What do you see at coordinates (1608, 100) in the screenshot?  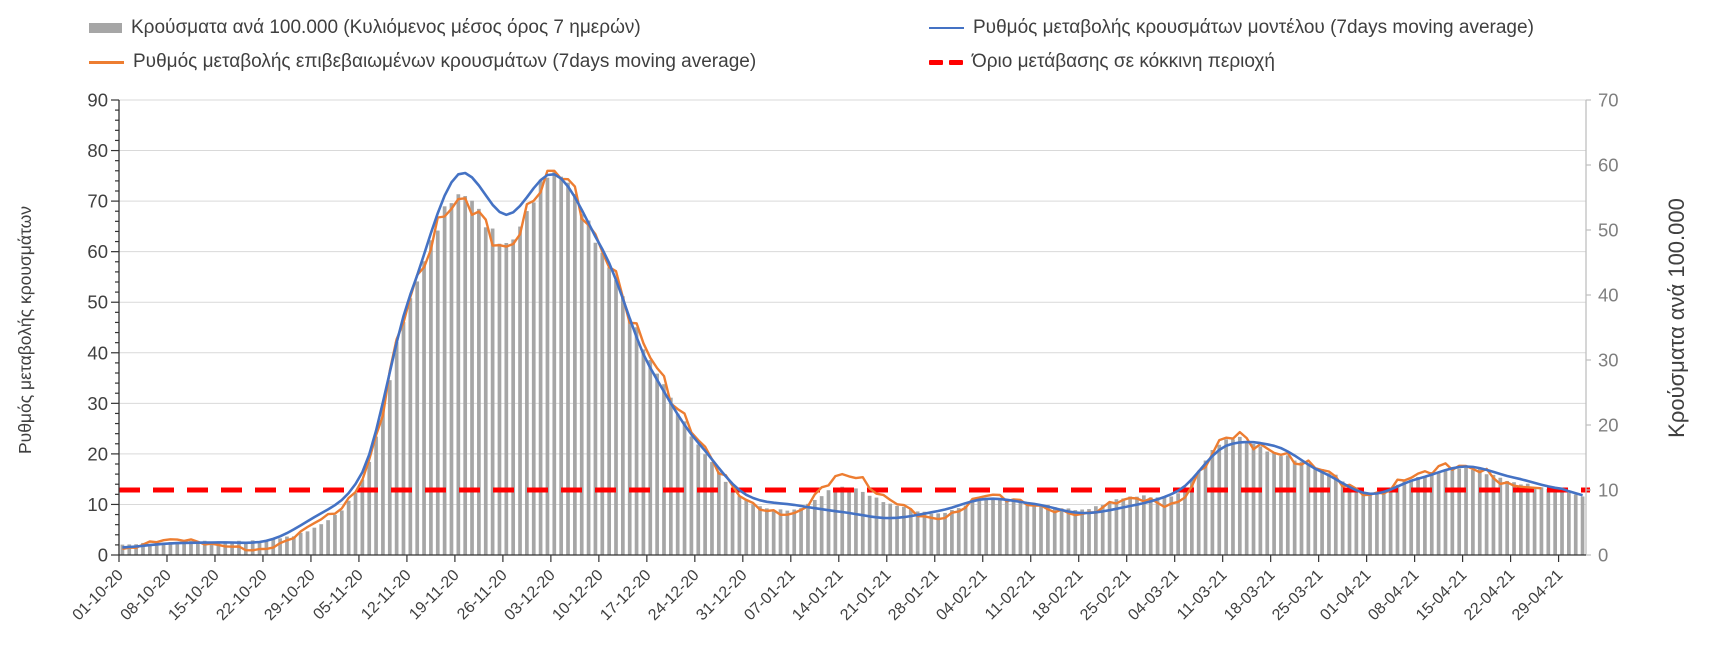 I see `right-axis-tick-label: 70` at bounding box center [1608, 100].